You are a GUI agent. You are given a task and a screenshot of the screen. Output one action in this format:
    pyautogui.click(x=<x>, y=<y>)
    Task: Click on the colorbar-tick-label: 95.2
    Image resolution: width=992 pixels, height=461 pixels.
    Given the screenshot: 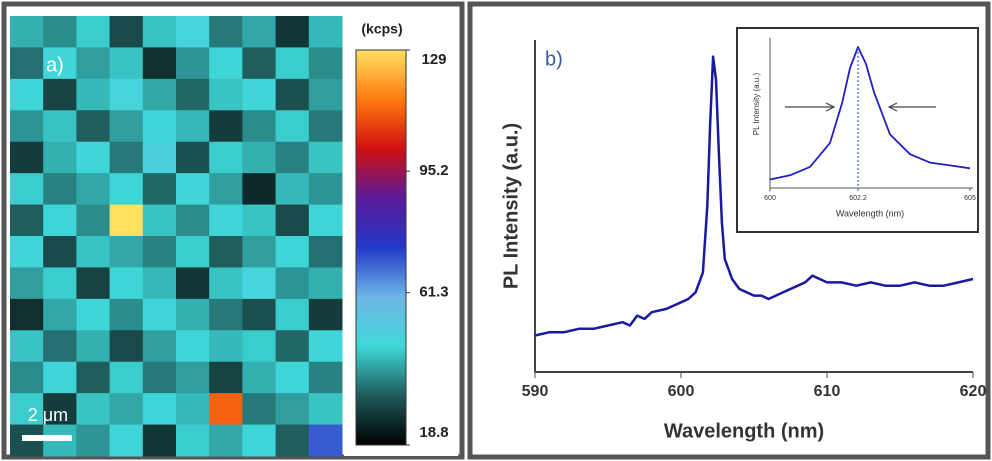 What is the action you would take?
    pyautogui.click(x=433, y=170)
    